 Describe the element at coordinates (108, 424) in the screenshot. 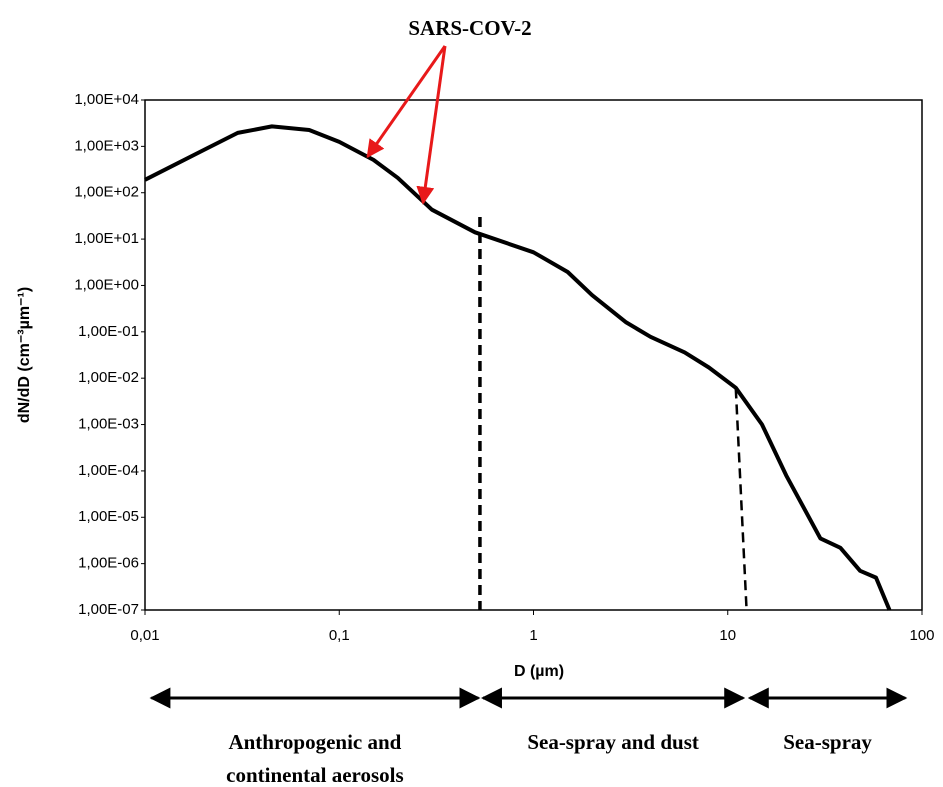

I see `y-tick-label: 1,00E-03` at that location.